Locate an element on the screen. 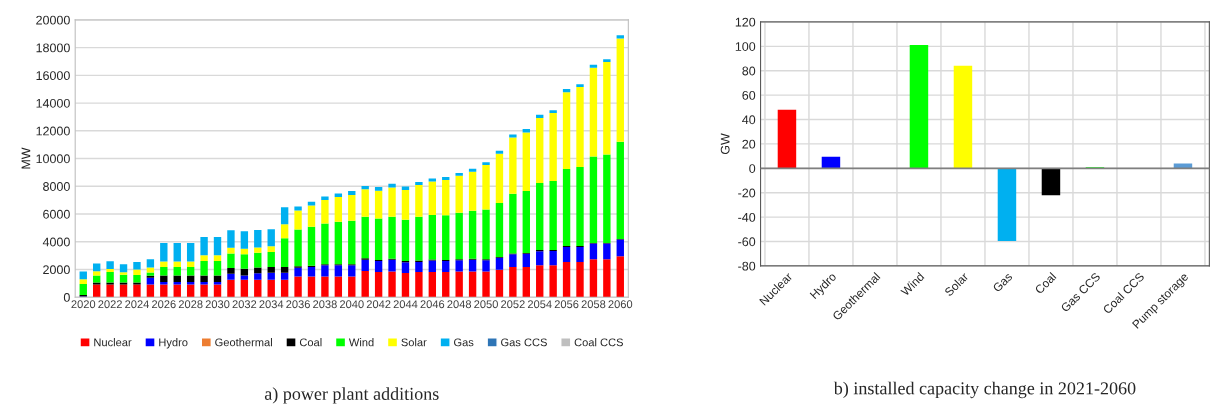 The width and height of the screenshot is (1213, 406). x-tick-label: 2024 is located at coordinates (137, 304).